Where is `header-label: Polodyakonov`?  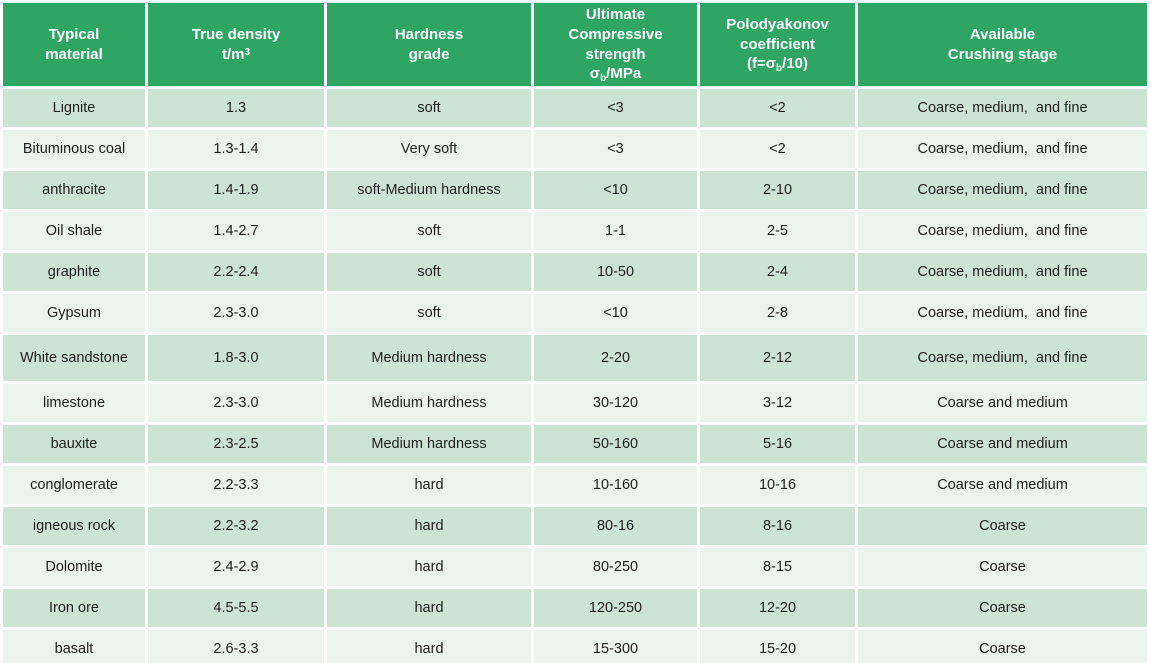 header-label: Polodyakonov is located at coordinates (777, 24).